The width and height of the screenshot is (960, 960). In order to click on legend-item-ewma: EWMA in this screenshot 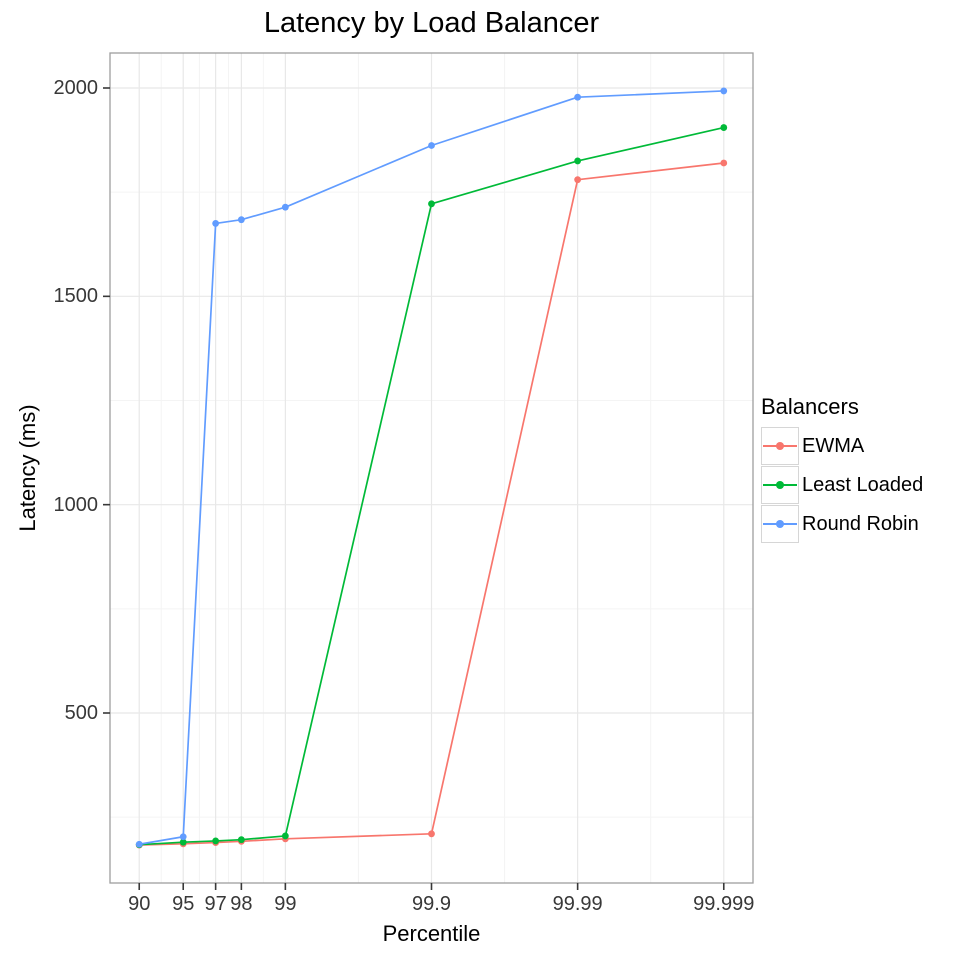, I will do `click(842, 446)`.